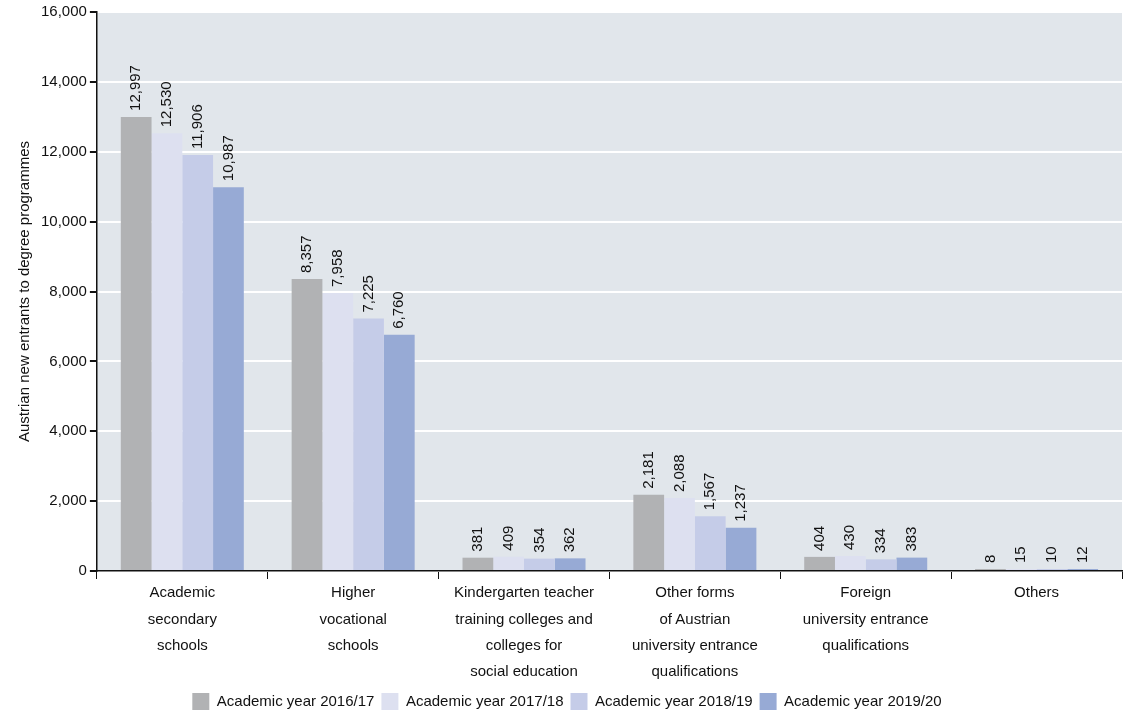 This screenshot has height=720, width=1126. I want to click on data-label: 12,530, so click(166, 104).